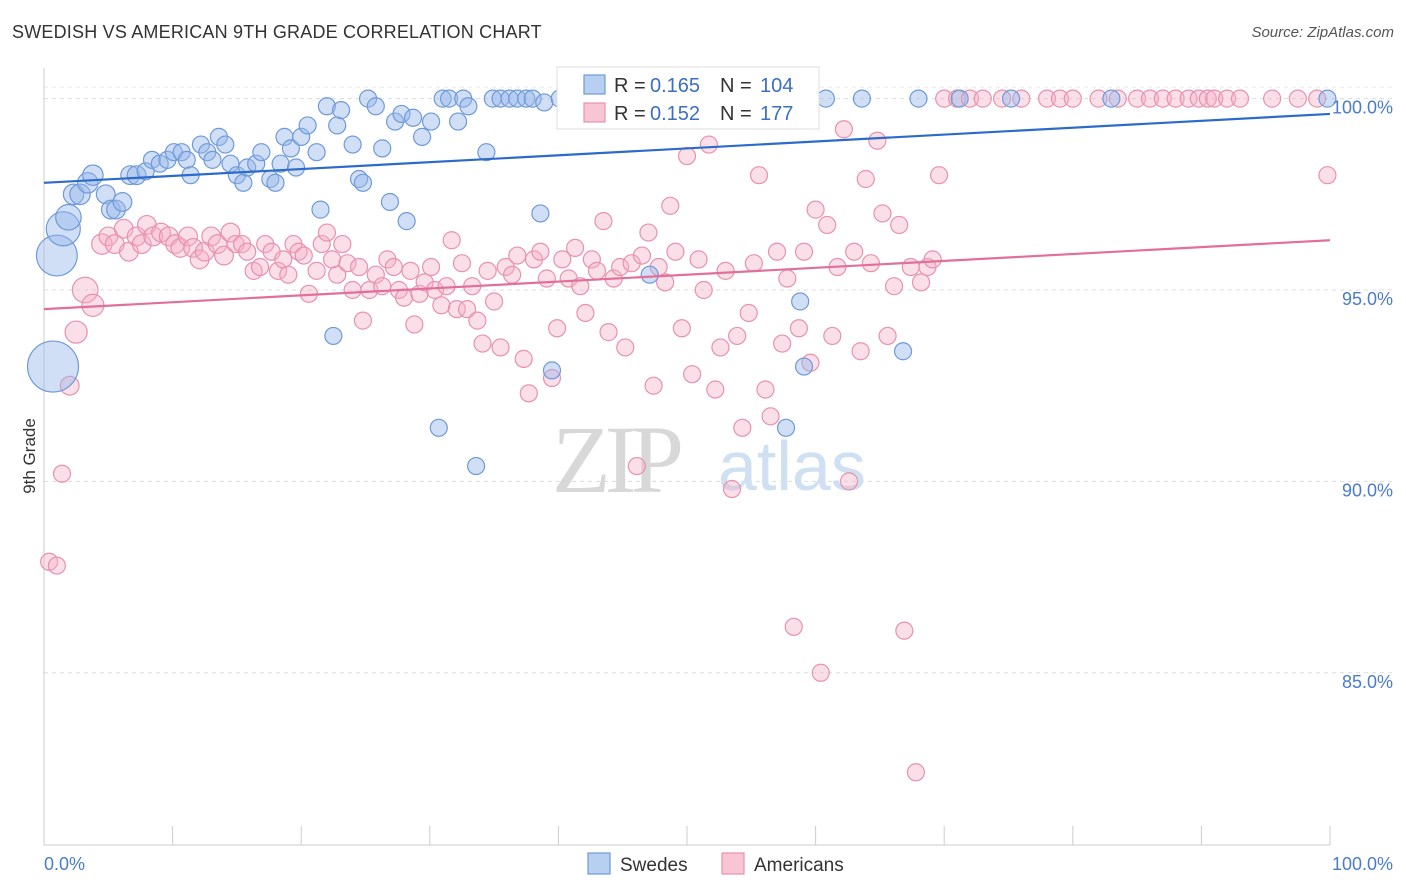 The width and height of the screenshot is (1406, 892). Describe the element at coordinates (776, 86) in the screenshot. I see `legend-n-swedes: 104` at that location.